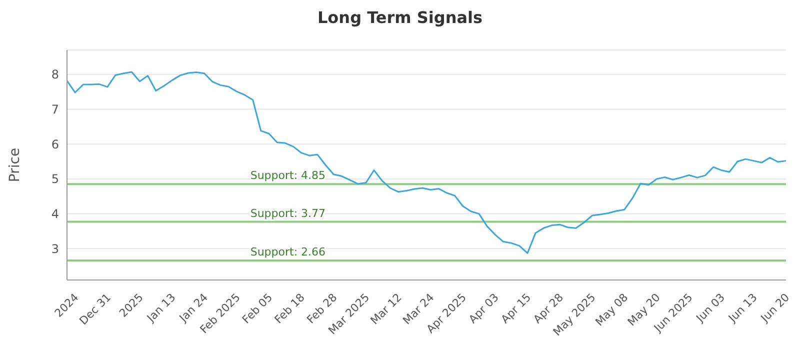  Describe the element at coordinates (55, 179) in the screenshot. I see `y-tick-label: 5` at that location.